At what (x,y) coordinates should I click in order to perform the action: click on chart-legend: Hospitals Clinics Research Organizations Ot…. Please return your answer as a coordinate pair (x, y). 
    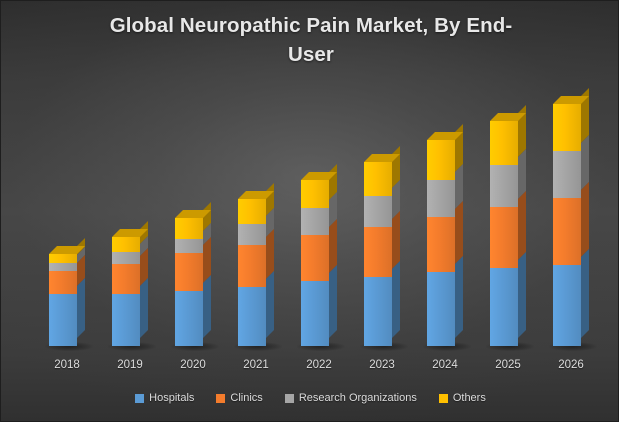
    Looking at the image, I should click on (309, 398).